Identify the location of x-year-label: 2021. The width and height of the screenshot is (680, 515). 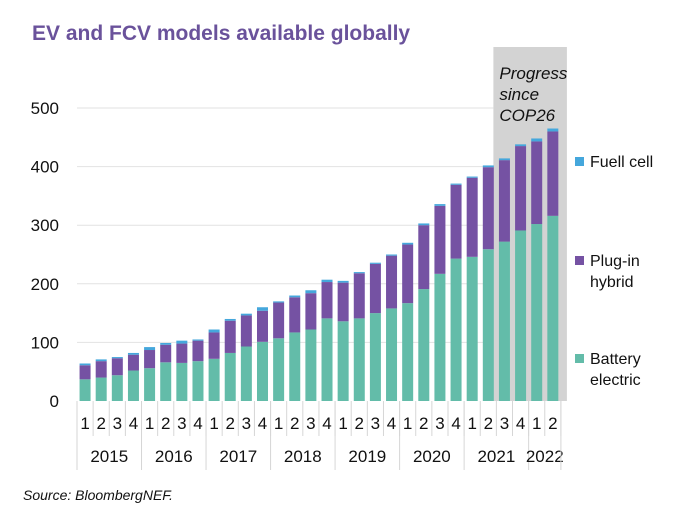
(496, 456).